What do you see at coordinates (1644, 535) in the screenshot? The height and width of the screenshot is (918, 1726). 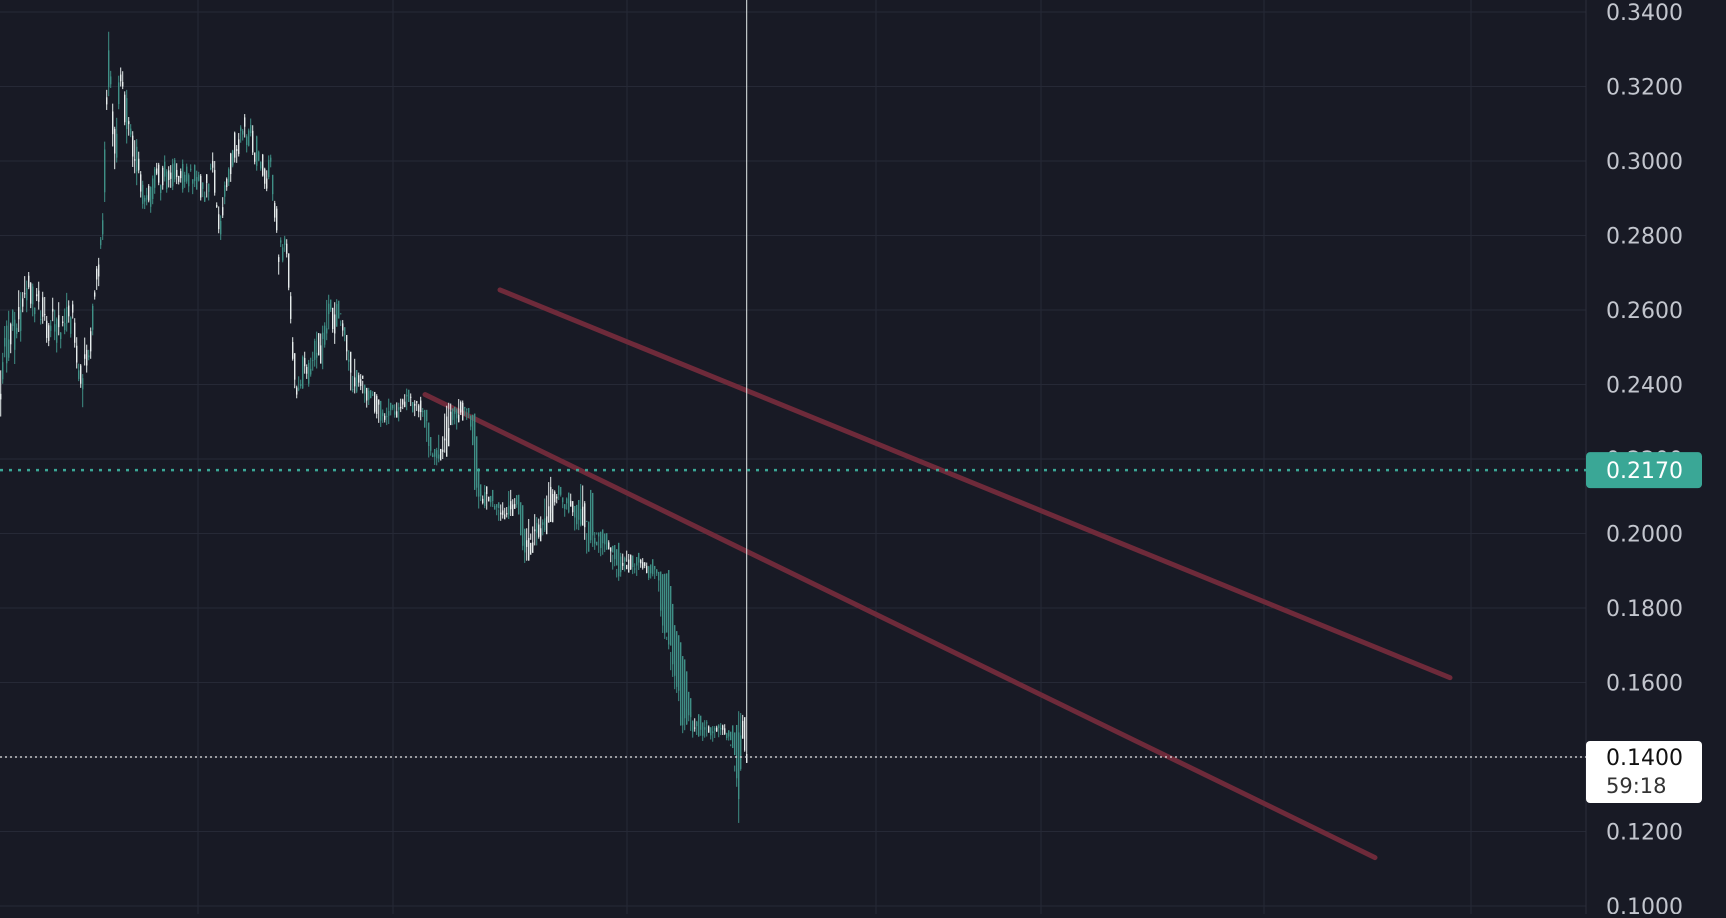 I see `price-tick-label: 0.2000` at bounding box center [1644, 535].